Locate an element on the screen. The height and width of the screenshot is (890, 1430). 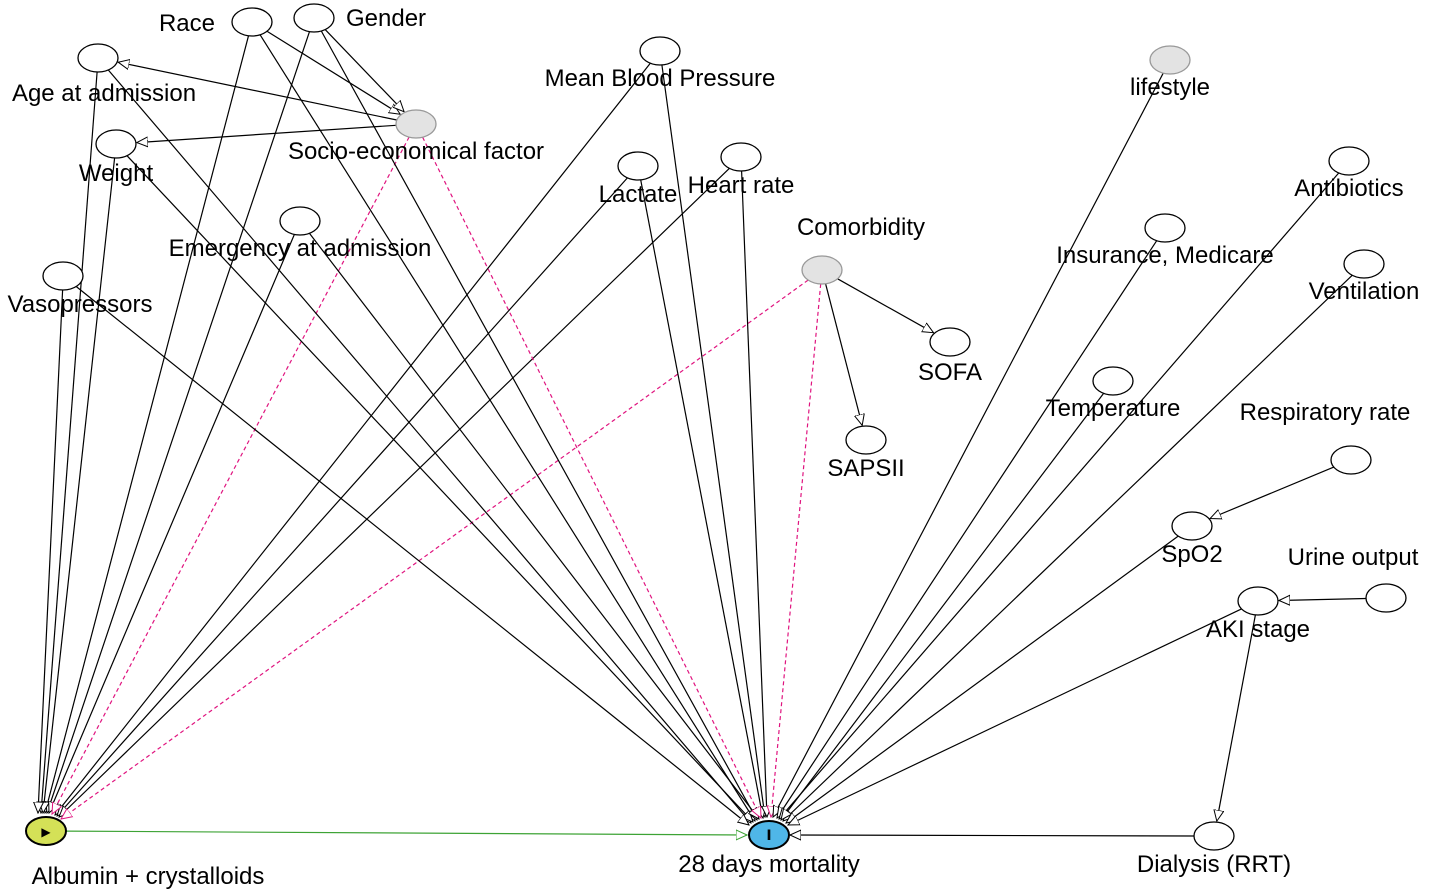
node-vaso: Vasopressors is located at coordinates (80, 289).